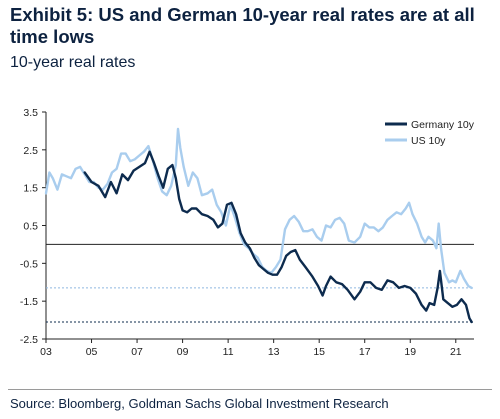  What do you see at coordinates (137, 352) in the screenshot?
I see `x-tick-label: 07` at bounding box center [137, 352].